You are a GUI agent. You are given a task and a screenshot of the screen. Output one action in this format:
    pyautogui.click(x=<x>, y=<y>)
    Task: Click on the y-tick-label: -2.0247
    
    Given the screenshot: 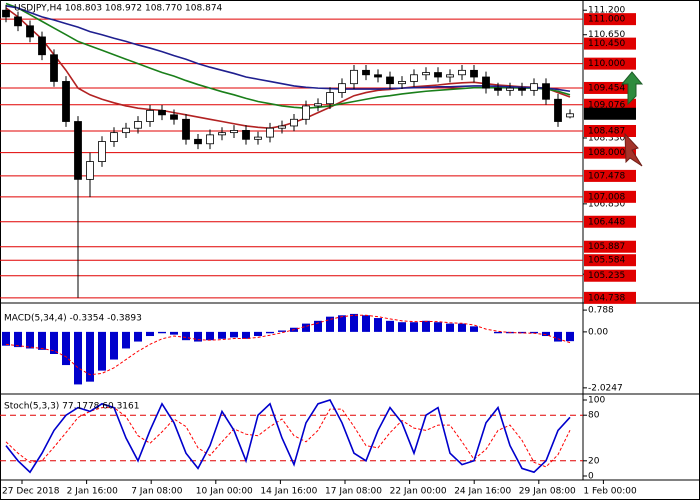 What is the action you would take?
    pyautogui.click(x=605, y=388)
    